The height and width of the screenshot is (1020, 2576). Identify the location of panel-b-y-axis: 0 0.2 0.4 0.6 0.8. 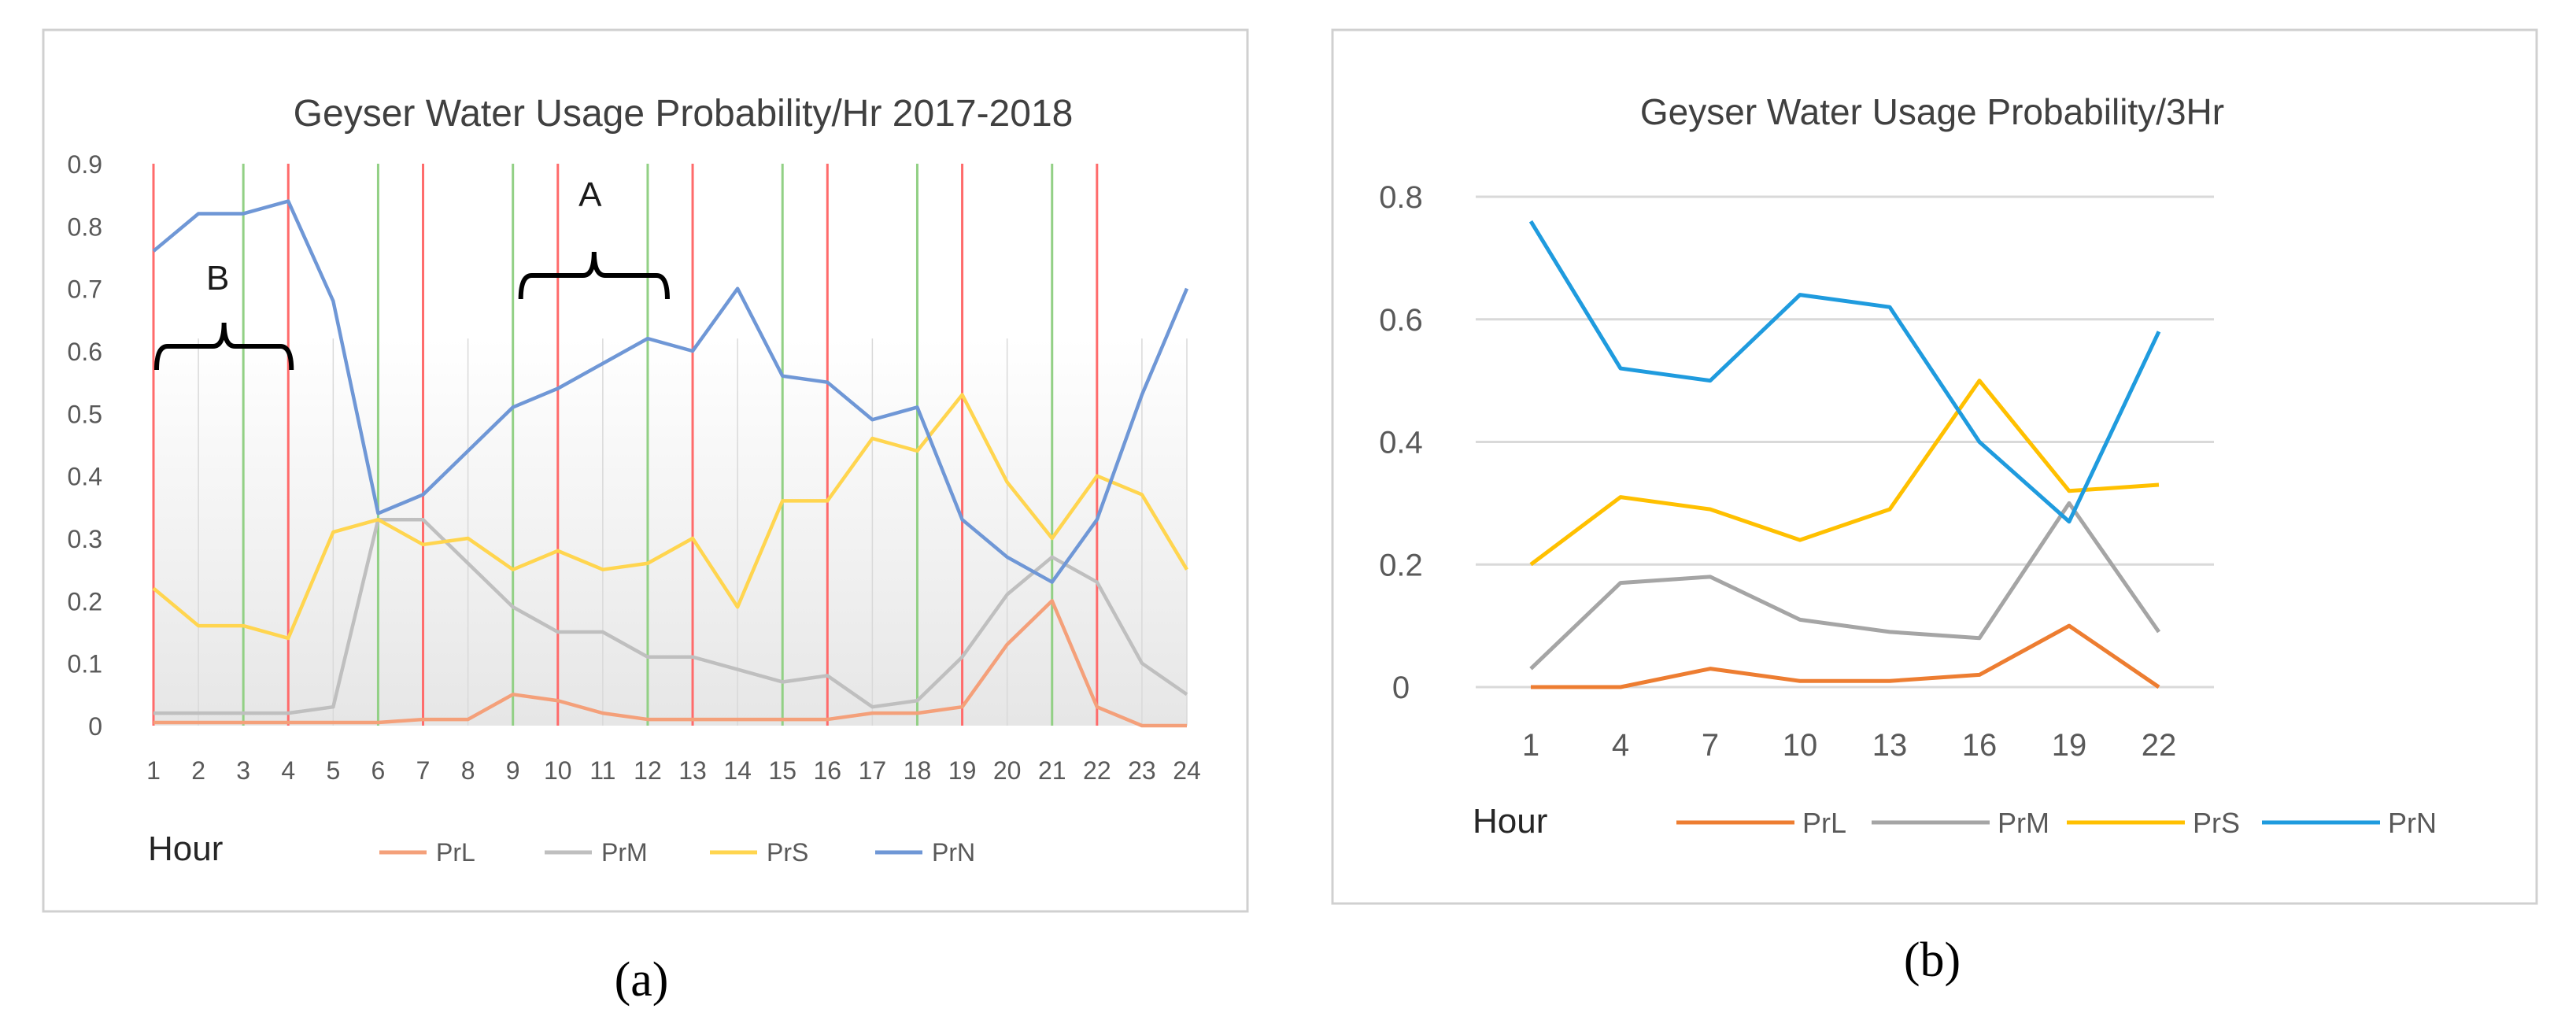
(1401, 443).